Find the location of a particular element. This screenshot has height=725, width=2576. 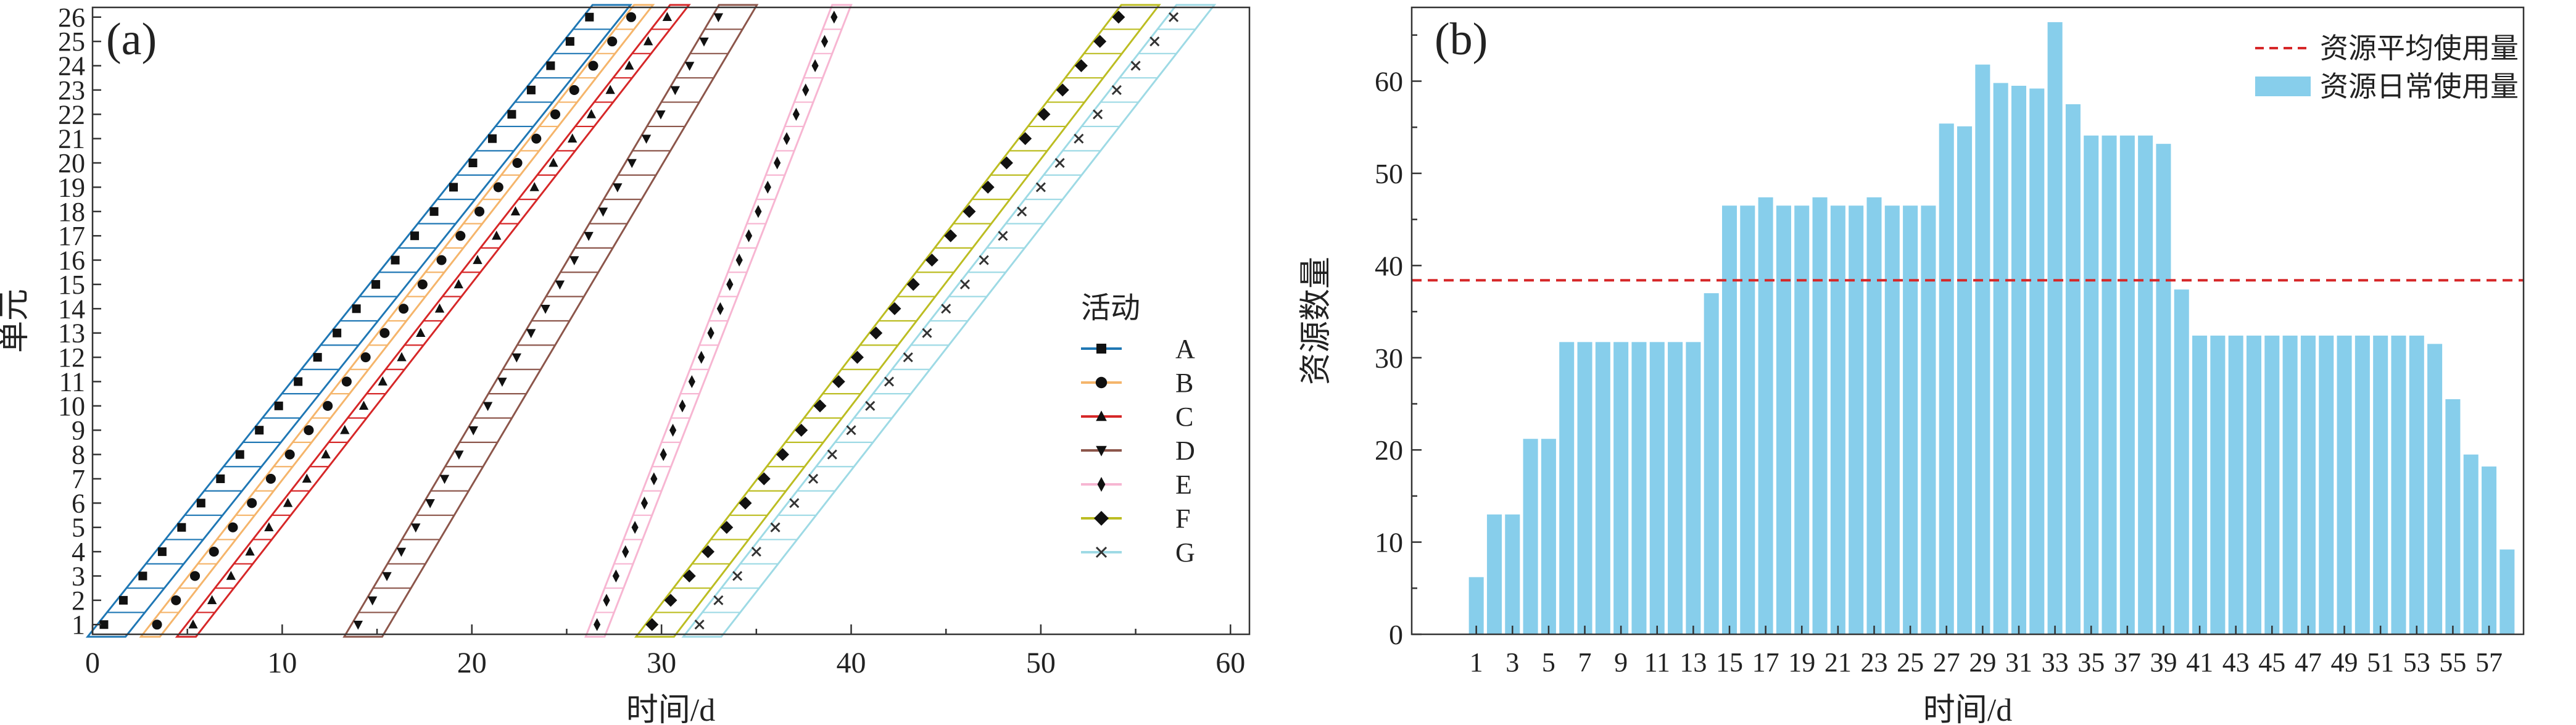

y-tick-label: 20 is located at coordinates (71, 163).